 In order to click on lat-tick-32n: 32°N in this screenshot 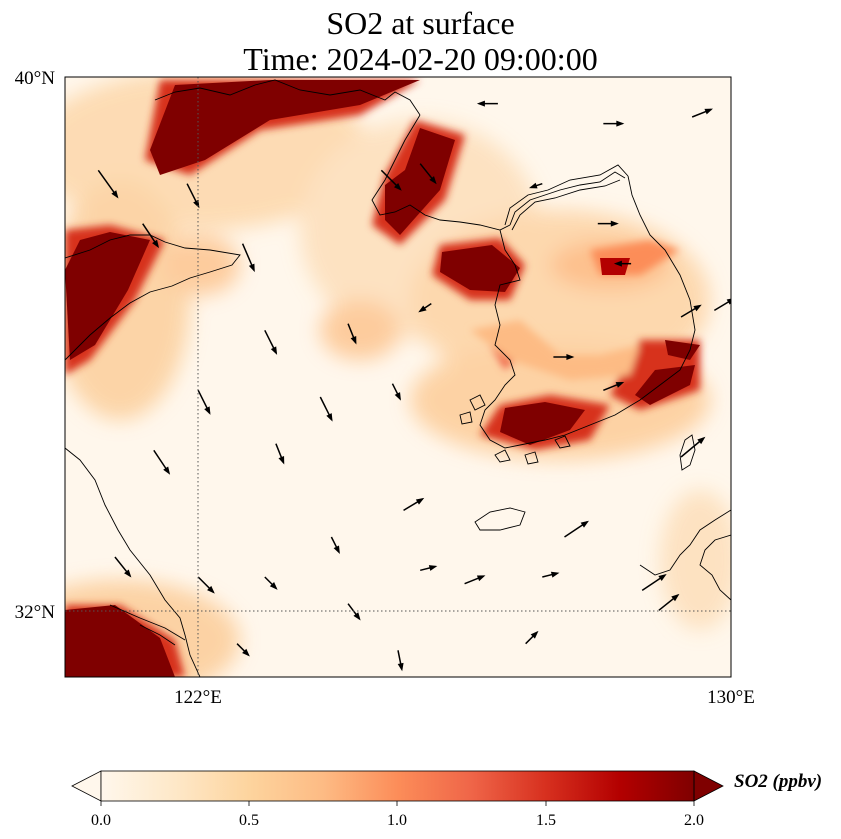, I will do `click(35, 612)`.